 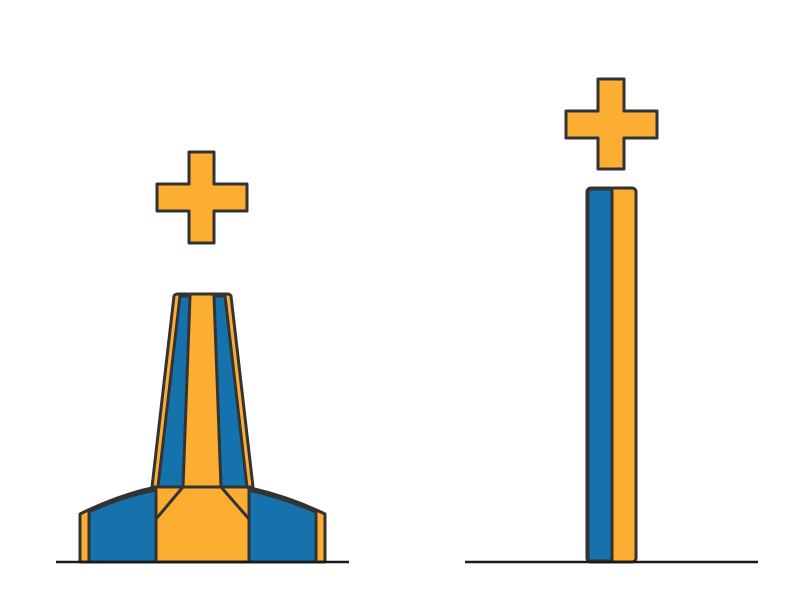 I want to click on left-base-blue-right, so click(x=282, y=526).